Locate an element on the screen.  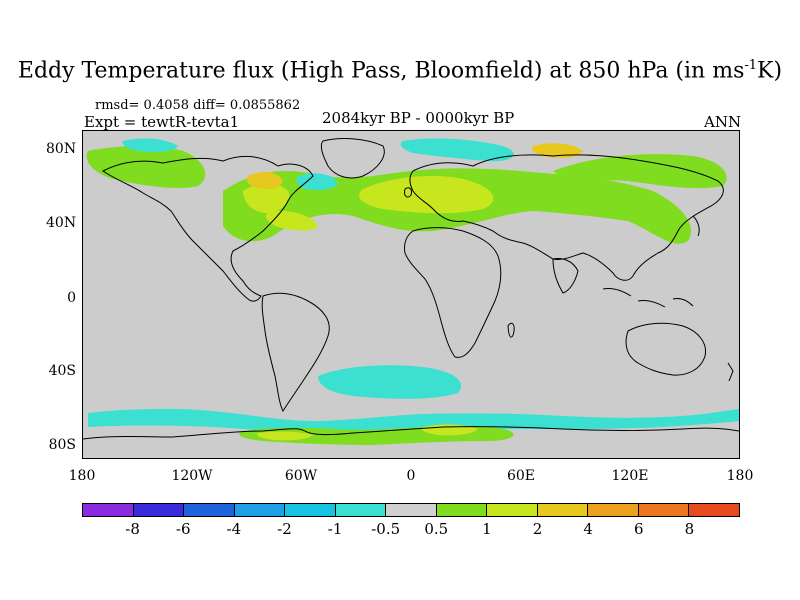
shade-north-pacific-green is located at coordinates (146, 167).